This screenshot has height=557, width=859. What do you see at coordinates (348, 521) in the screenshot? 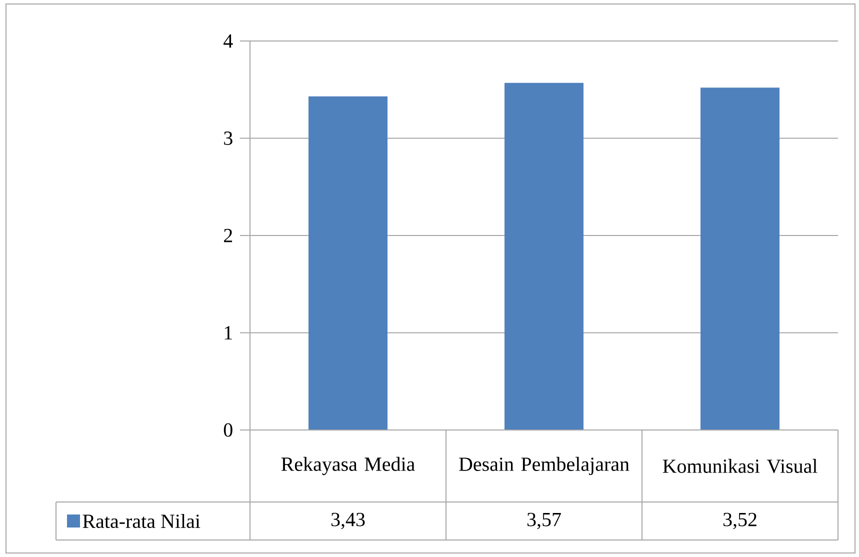
I see `data-label: 3,43` at bounding box center [348, 521].